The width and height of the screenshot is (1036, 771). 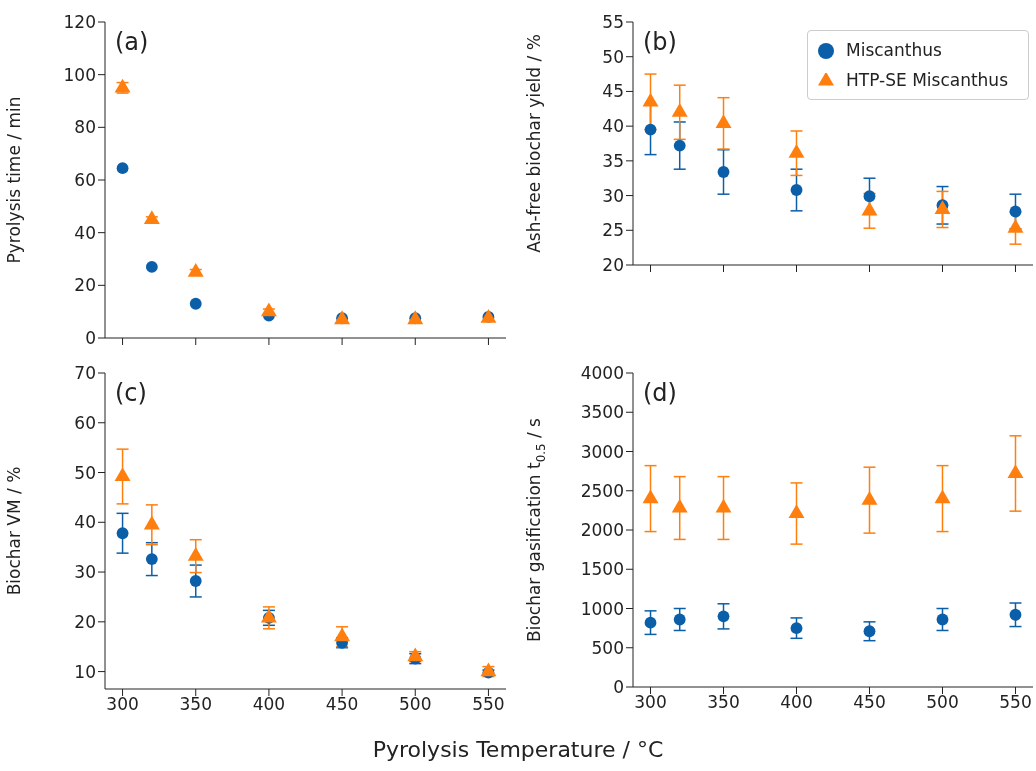 I want to click on y-tick-label: 2000, so click(x=602, y=530).